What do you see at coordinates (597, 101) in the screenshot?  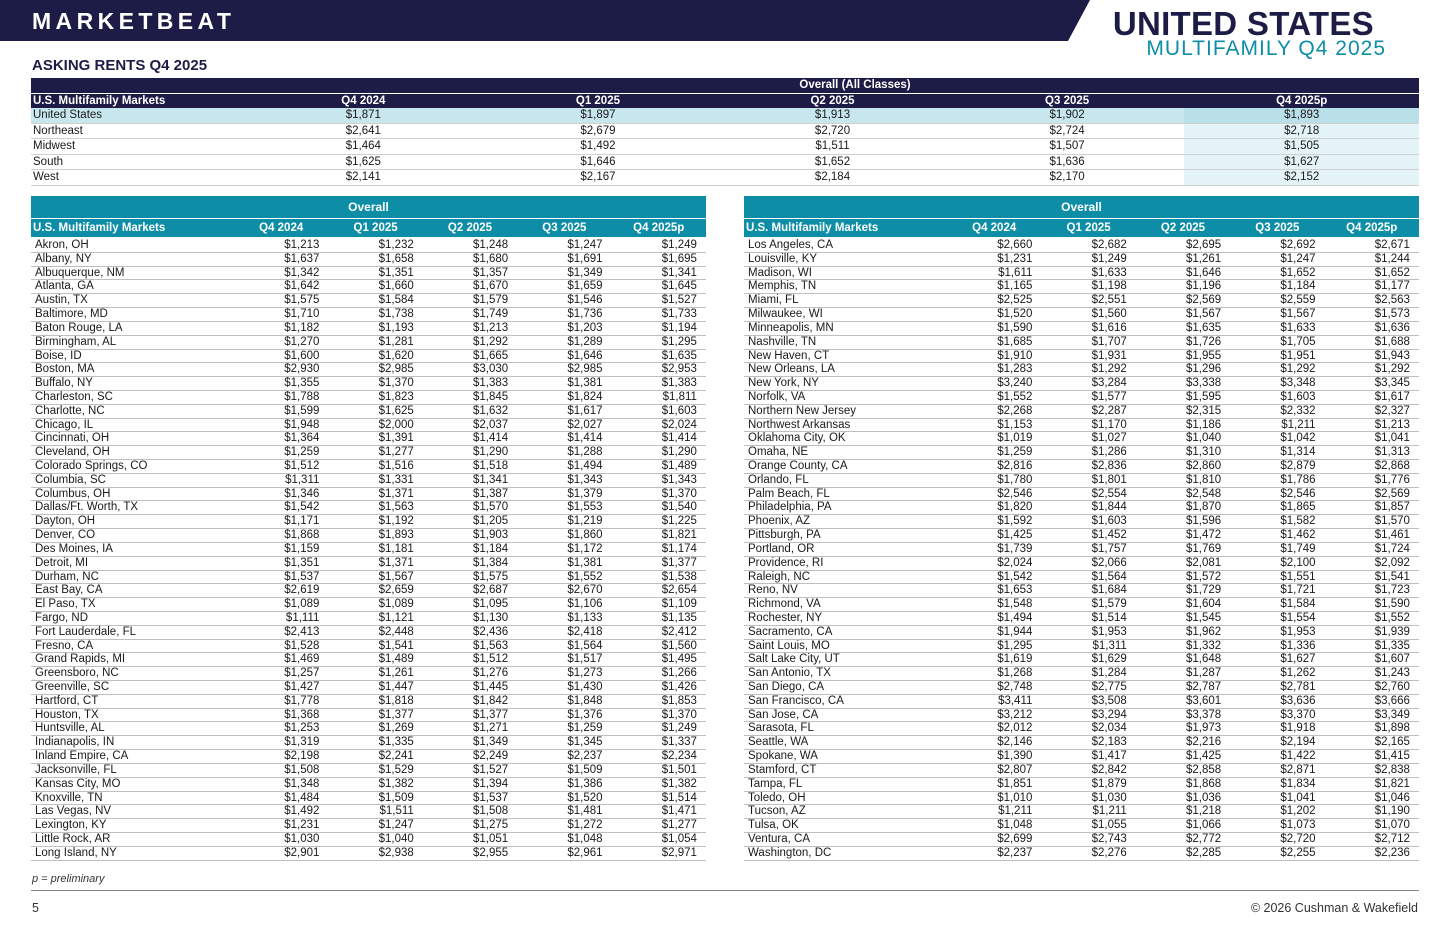 I see `column-header: Q1 2025` at bounding box center [597, 101].